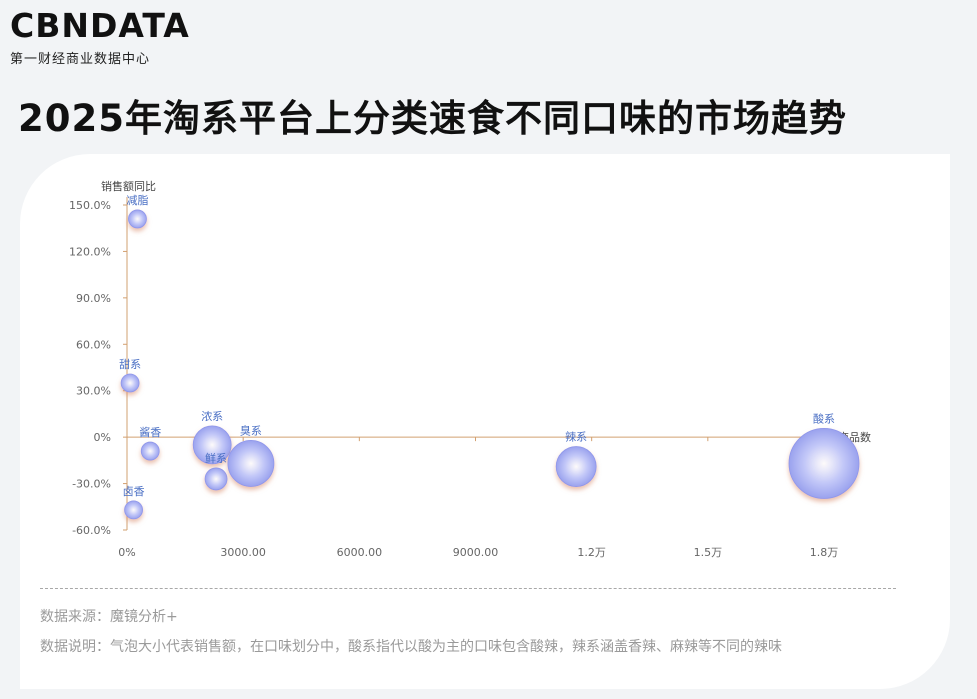 The width and height of the screenshot is (977, 699). Describe the element at coordinates (130, 364) in the screenshot. I see `bubble-label: 甜系` at that location.